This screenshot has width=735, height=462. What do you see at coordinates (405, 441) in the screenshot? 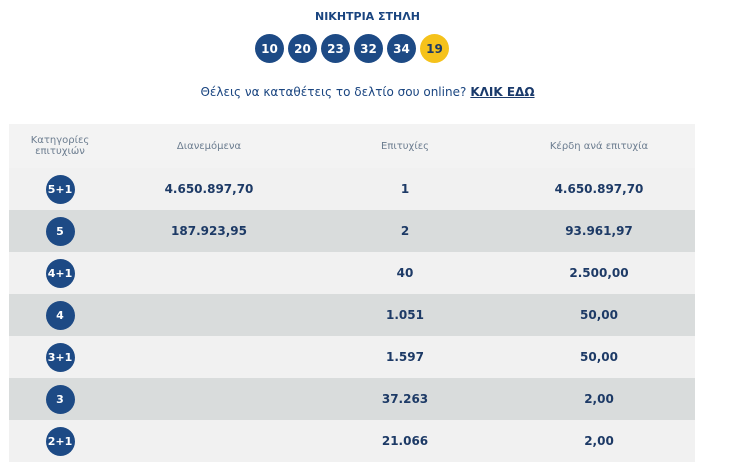
I see `winners-cell: 21.066` at bounding box center [405, 441].